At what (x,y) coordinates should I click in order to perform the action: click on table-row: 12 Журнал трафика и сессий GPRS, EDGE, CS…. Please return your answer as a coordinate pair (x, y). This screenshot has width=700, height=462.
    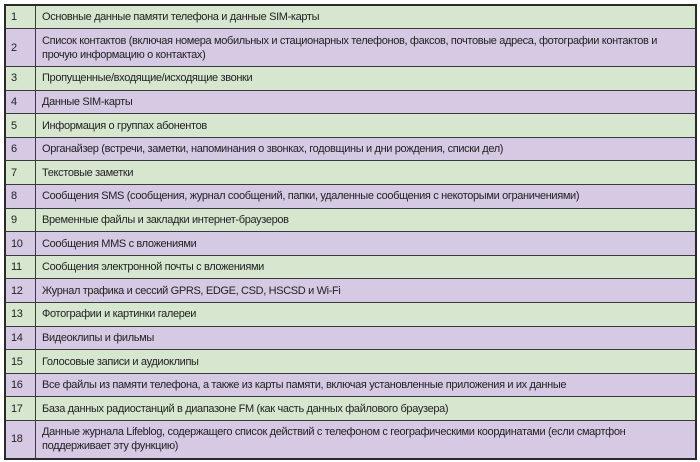
    Looking at the image, I should click on (350, 291).